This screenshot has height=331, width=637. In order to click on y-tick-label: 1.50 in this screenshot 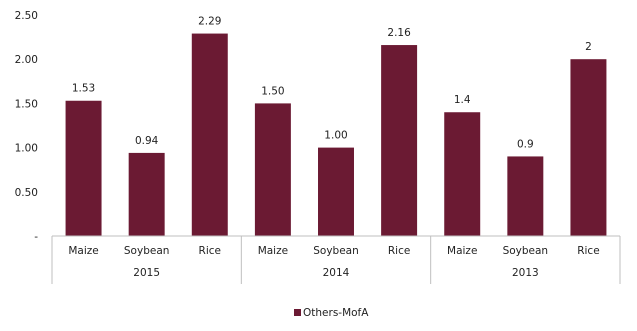, I will do `click(26, 104)`.